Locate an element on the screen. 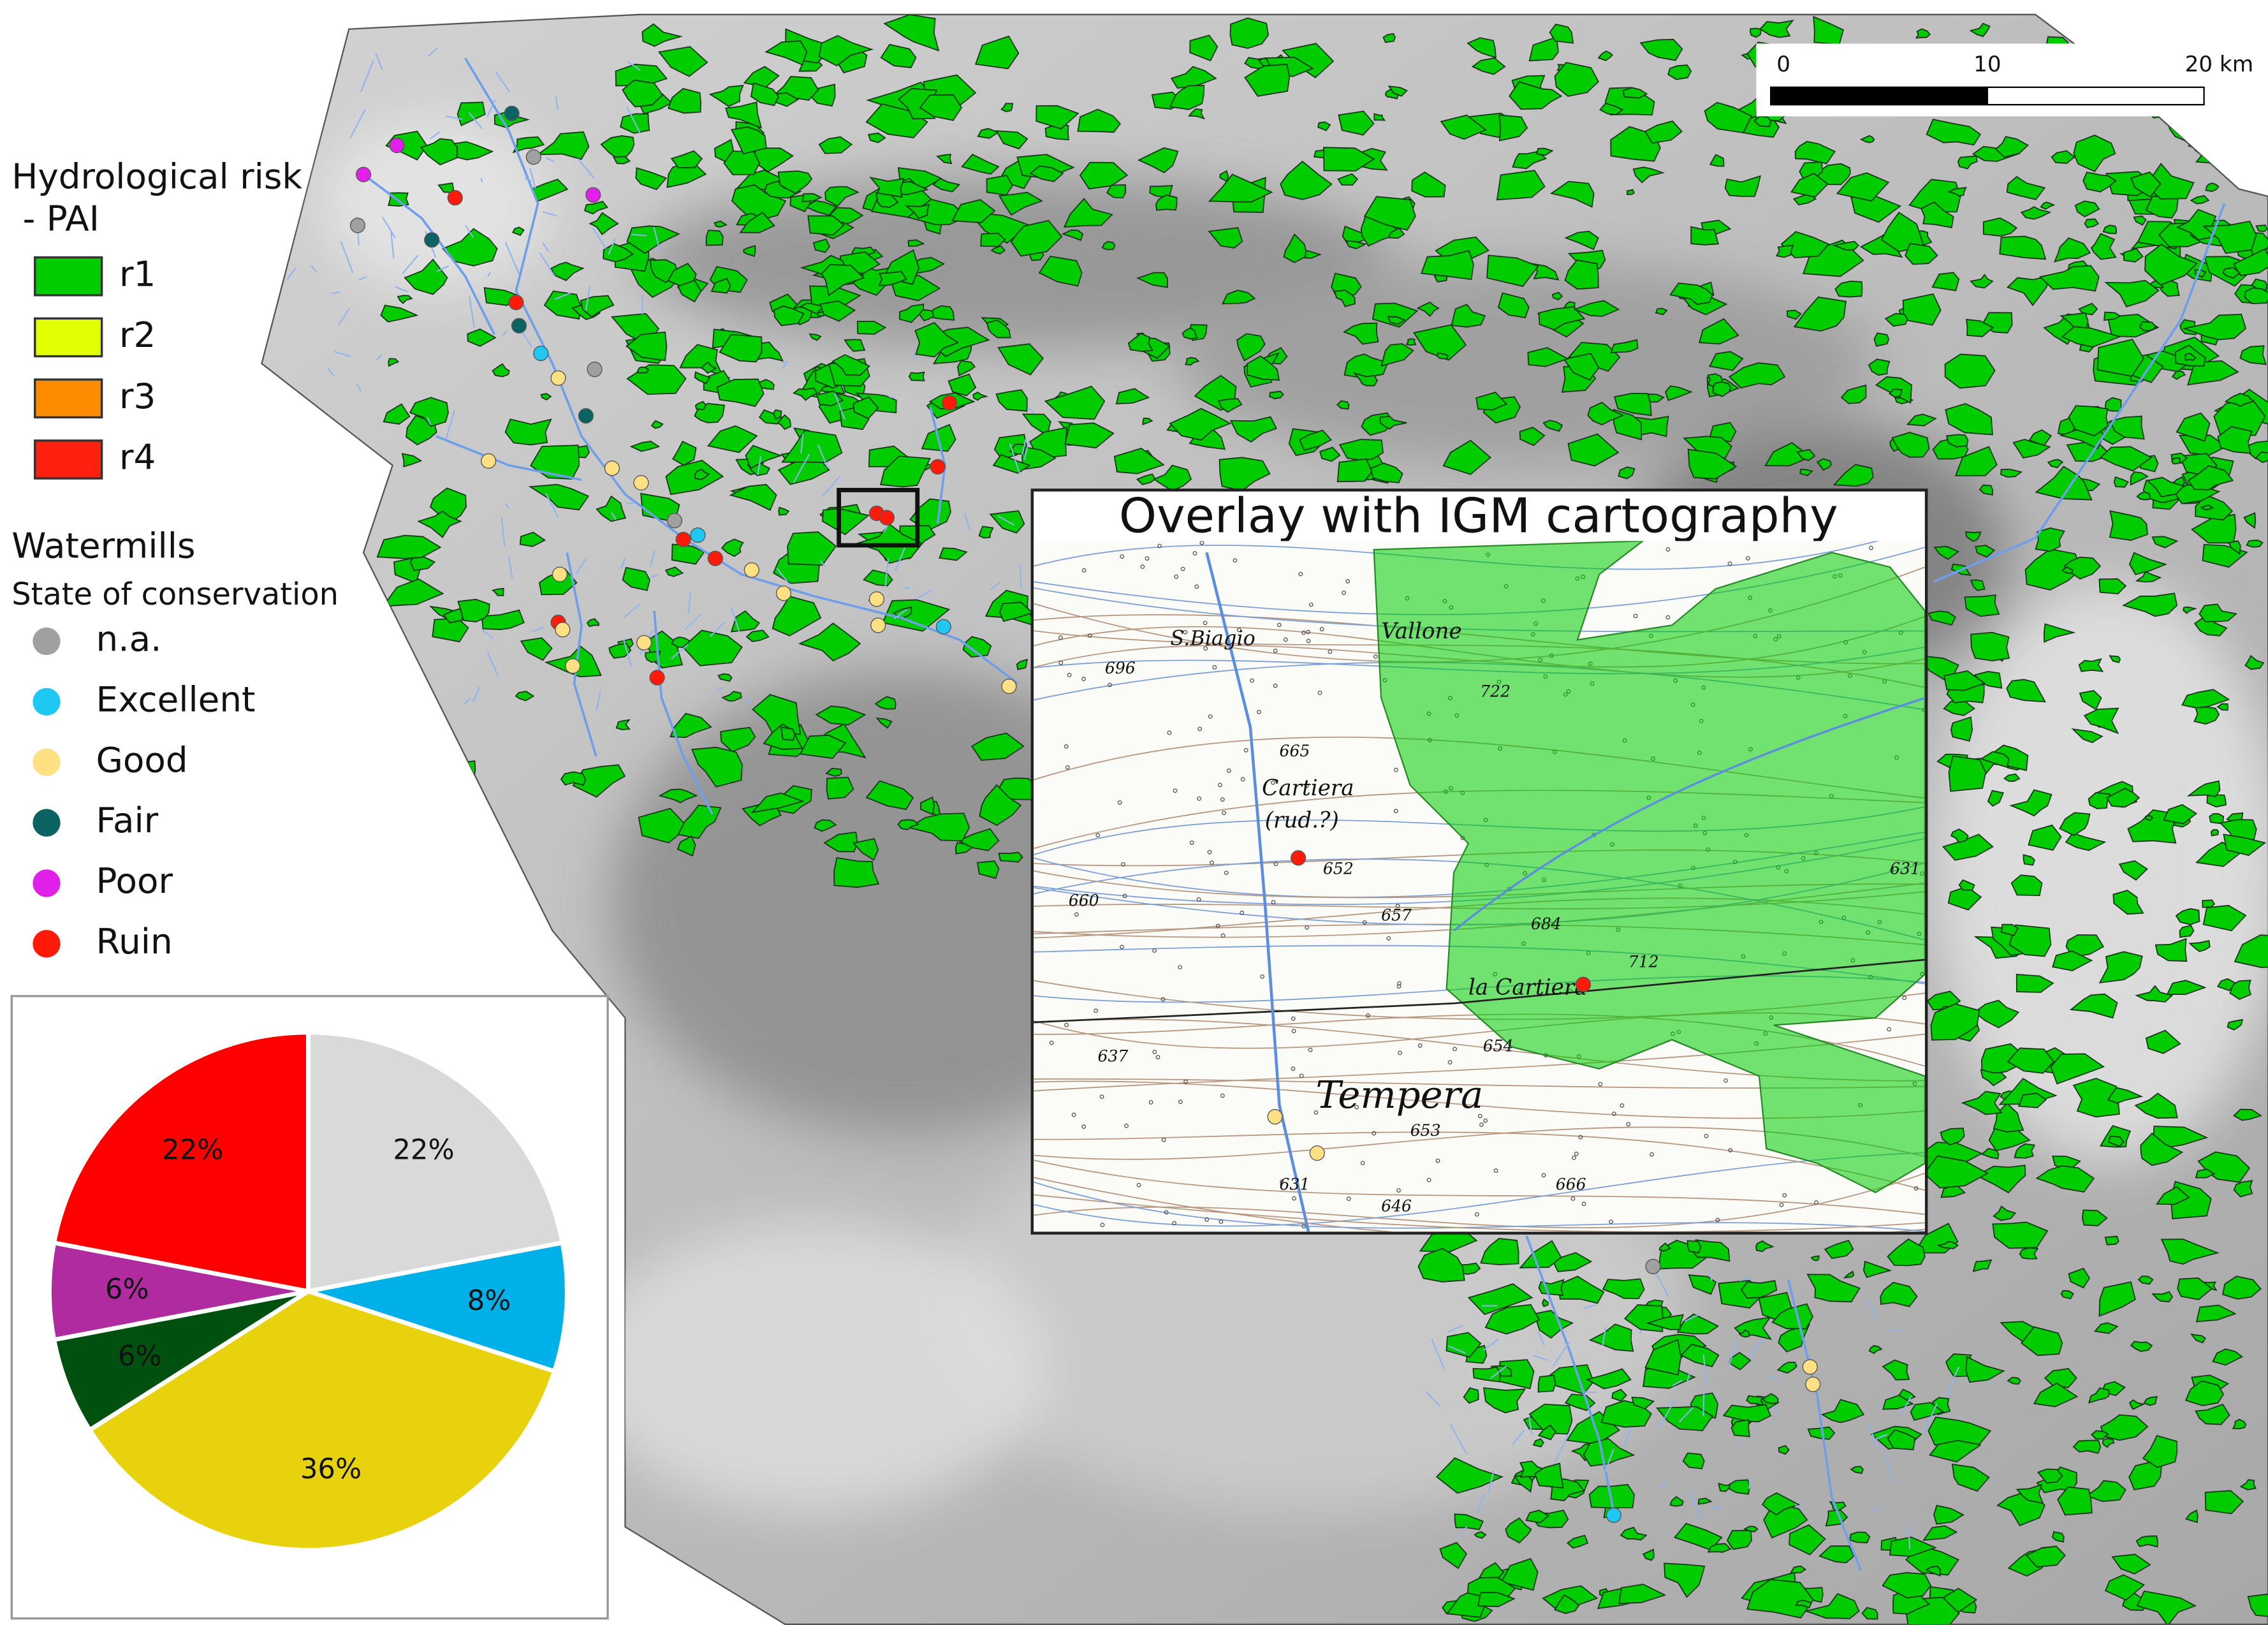 This screenshot has height=1625, width=2268. pie-label: 8% is located at coordinates (489, 1301).